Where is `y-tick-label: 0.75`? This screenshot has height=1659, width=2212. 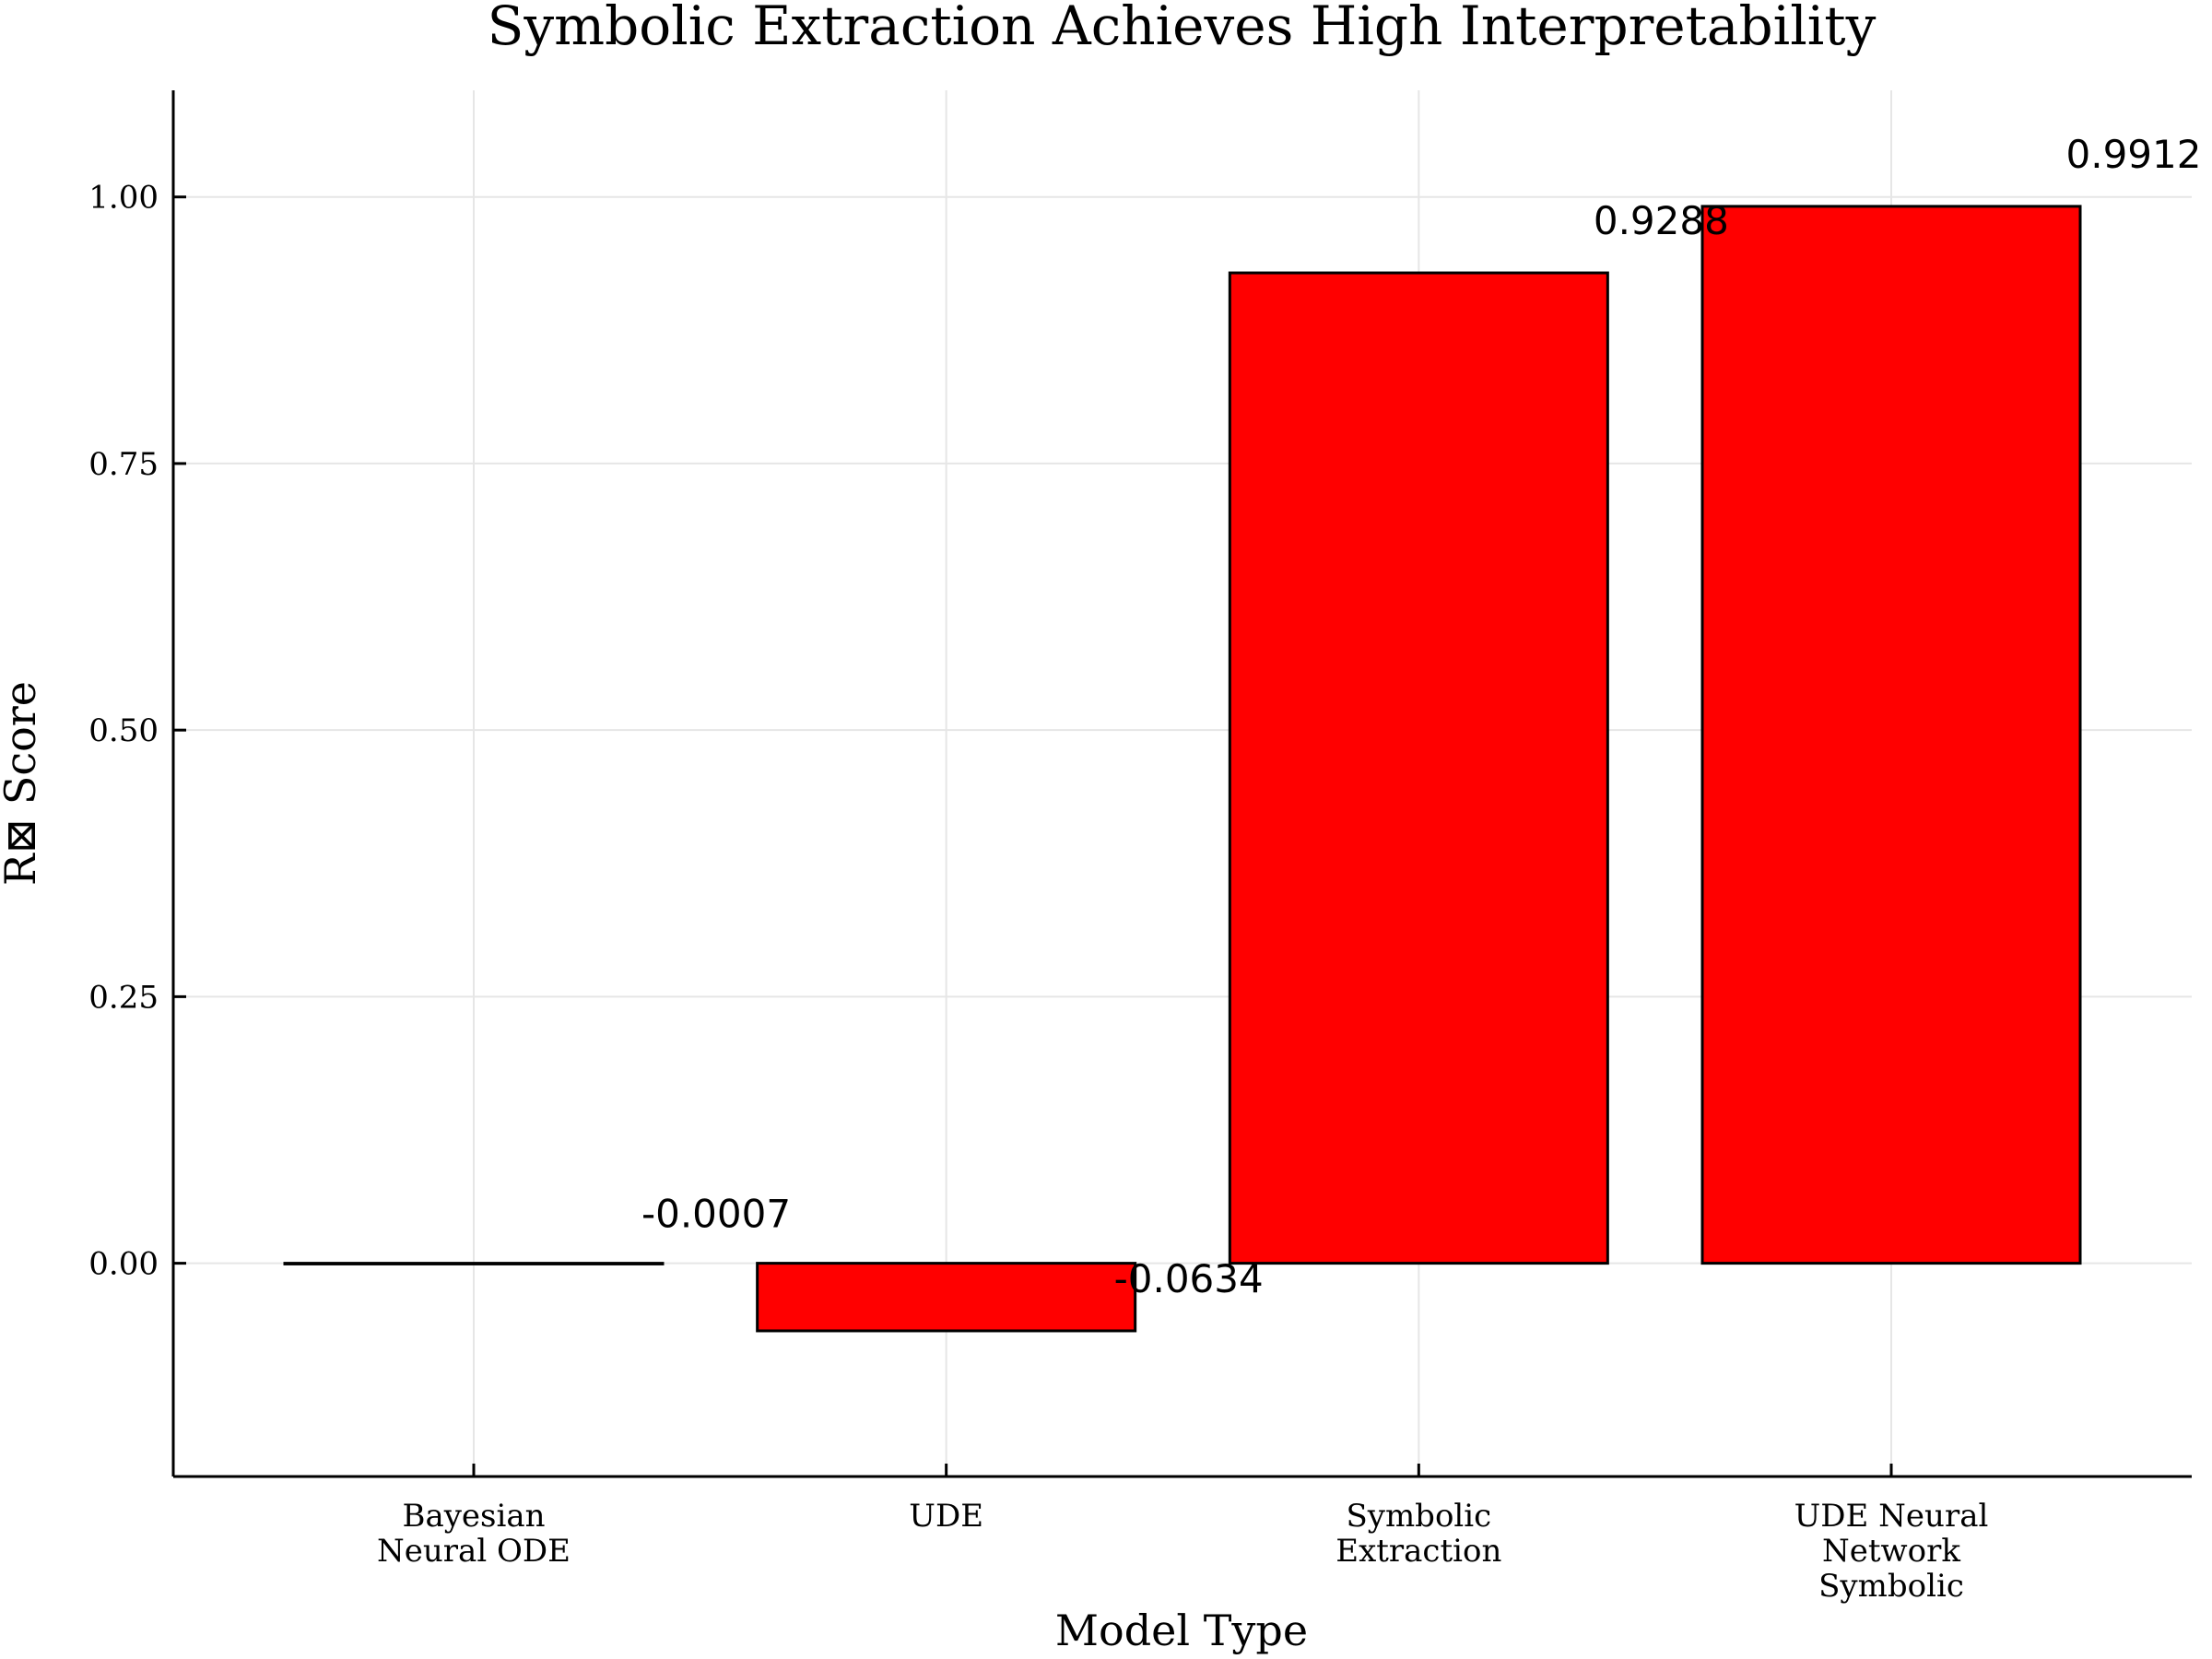 y-tick-label: 0.75 is located at coordinates (123, 464).